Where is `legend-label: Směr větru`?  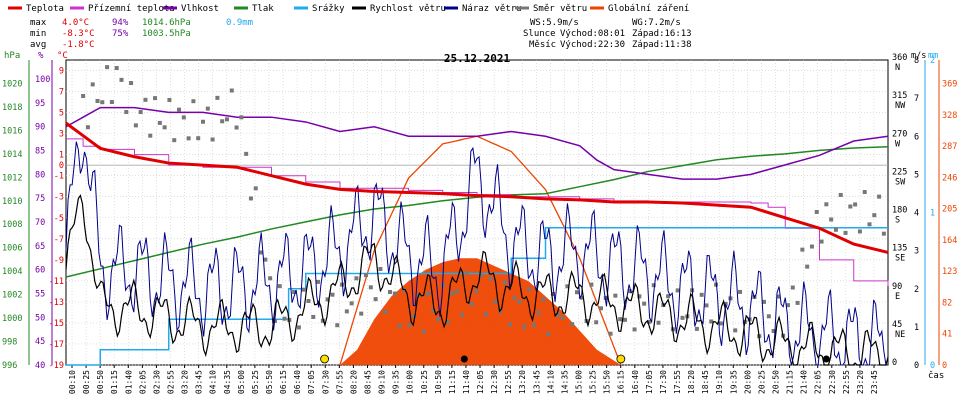 legend-label: Směr větru is located at coordinates (560, 9).